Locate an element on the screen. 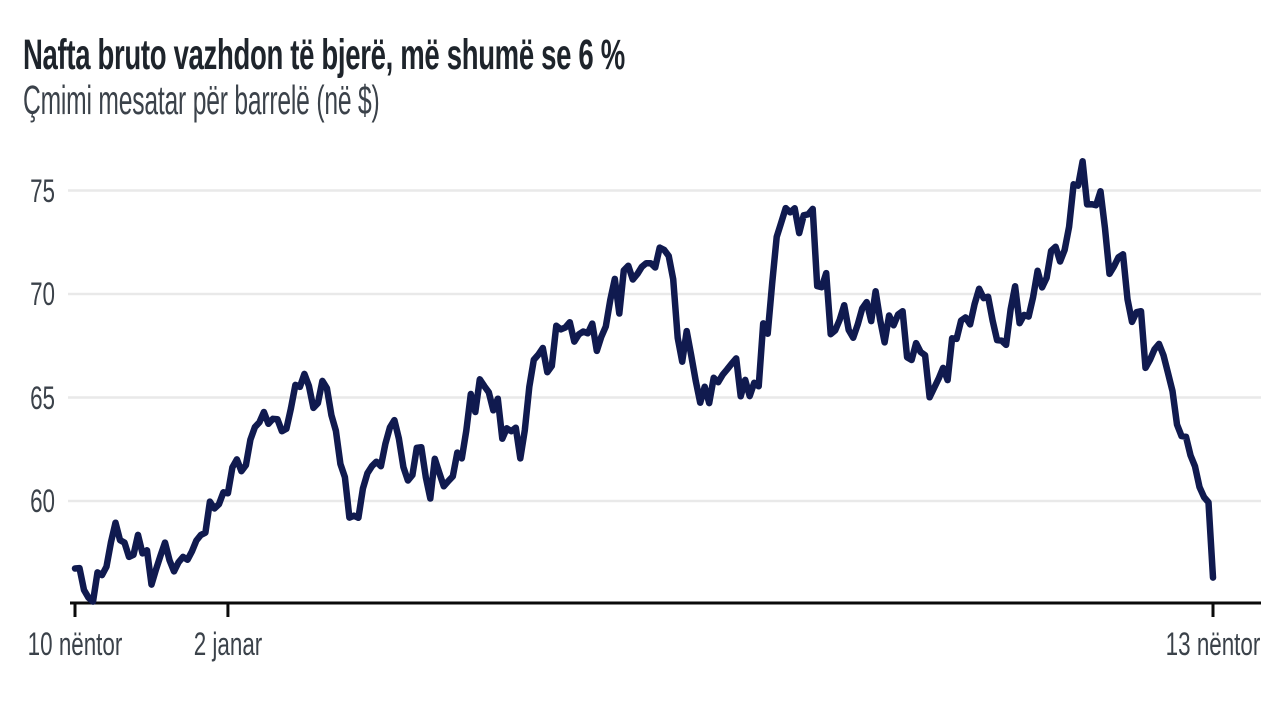 The width and height of the screenshot is (1281, 721). x-axis-label: 13 nëntor is located at coordinates (1213, 644).